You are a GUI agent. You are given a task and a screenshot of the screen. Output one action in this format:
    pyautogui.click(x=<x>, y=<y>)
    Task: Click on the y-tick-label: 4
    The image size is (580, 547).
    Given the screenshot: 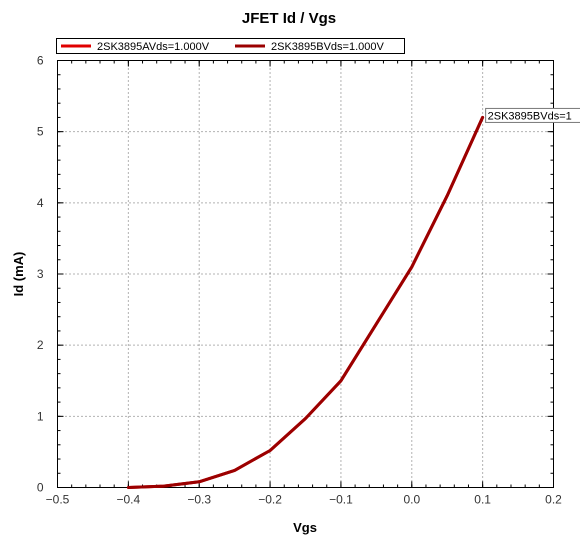 What is the action you would take?
    pyautogui.click(x=40, y=203)
    